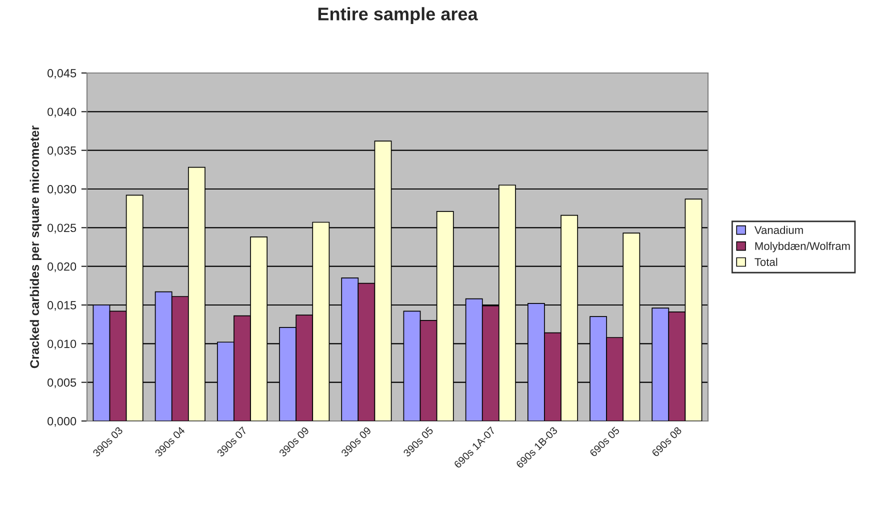  Describe the element at coordinates (62, 151) in the screenshot. I see `y-tick-label: 0,035` at that location.